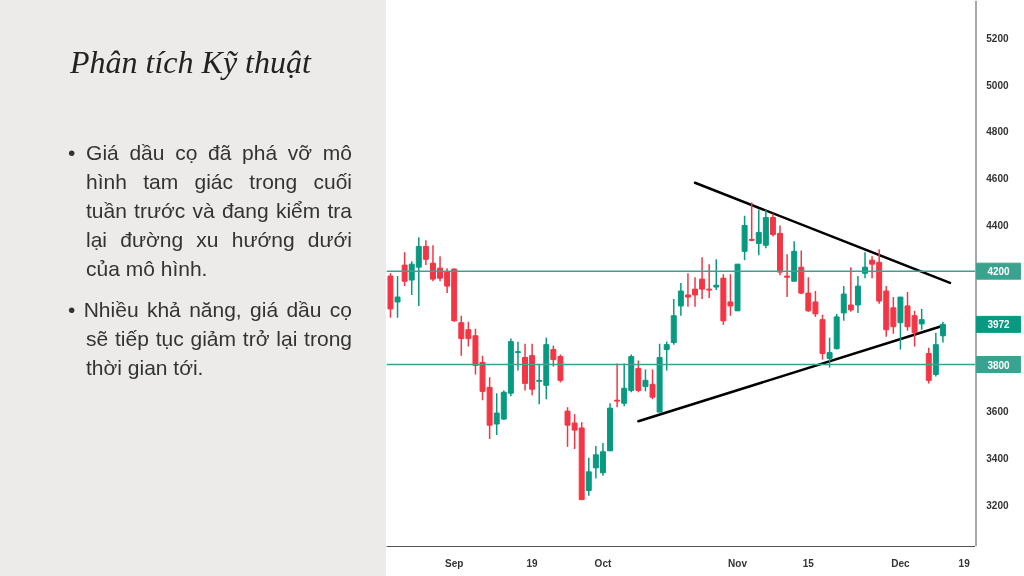 Image resolution: width=1024 pixels, height=576 pixels. I want to click on y-tick-label: 3200, so click(997, 505).